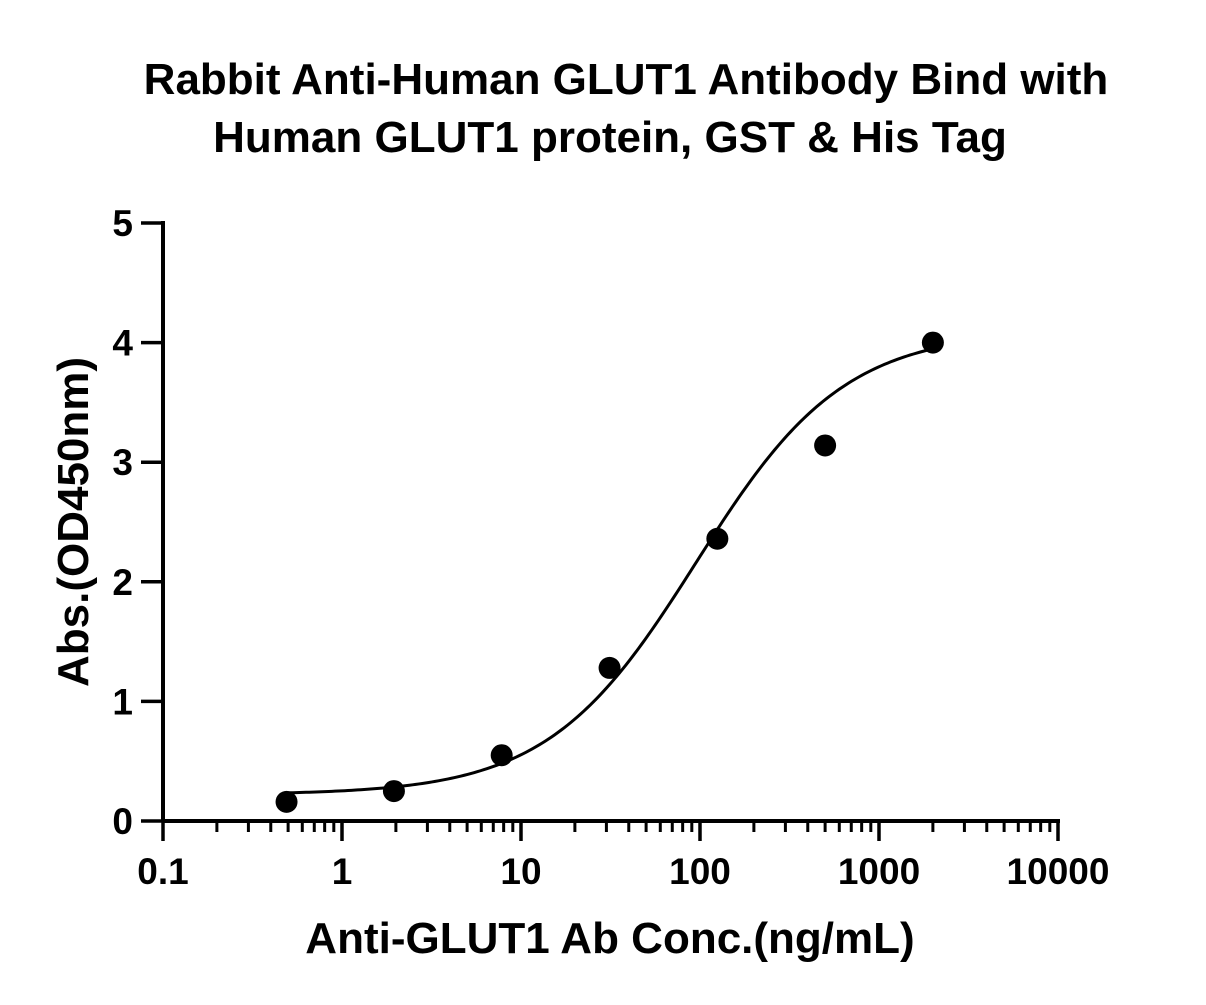 The height and width of the screenshot is (1005, 1206). What do you see at coordinates (610, 137) in the screenshot?
I see `chart-title-line-2: Human GLUT1 protein, GST & His Tag` at bounding box center [610, 137].